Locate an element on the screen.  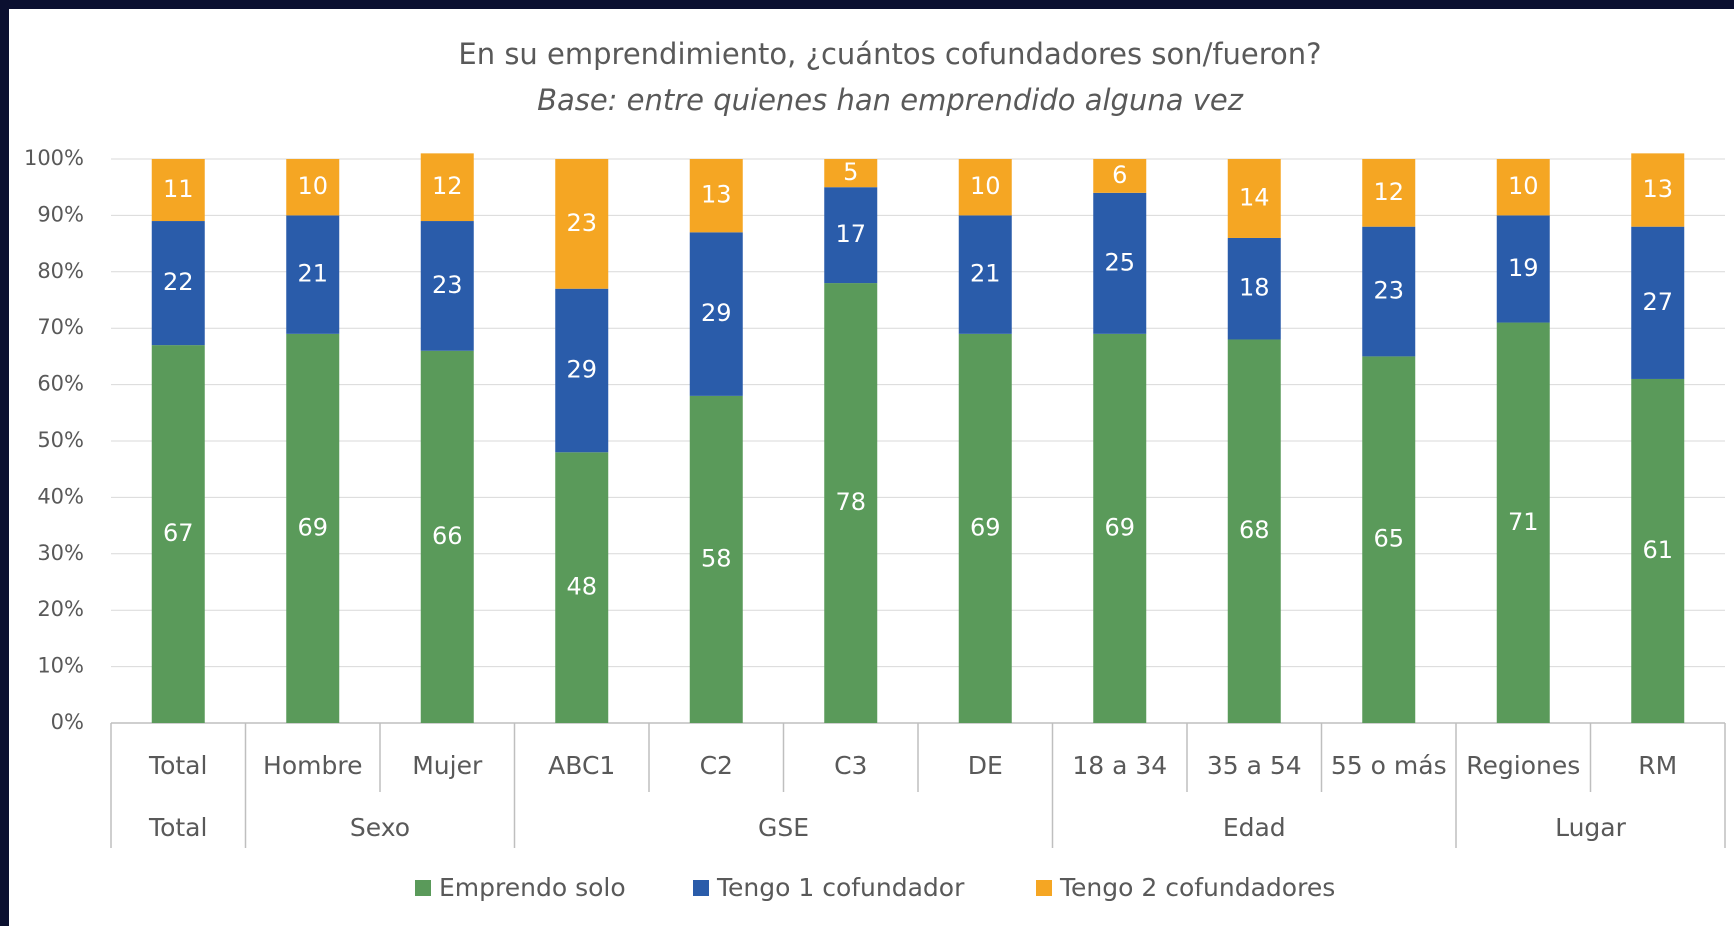
data-label: 25 is located at coordinates (1119, 262).